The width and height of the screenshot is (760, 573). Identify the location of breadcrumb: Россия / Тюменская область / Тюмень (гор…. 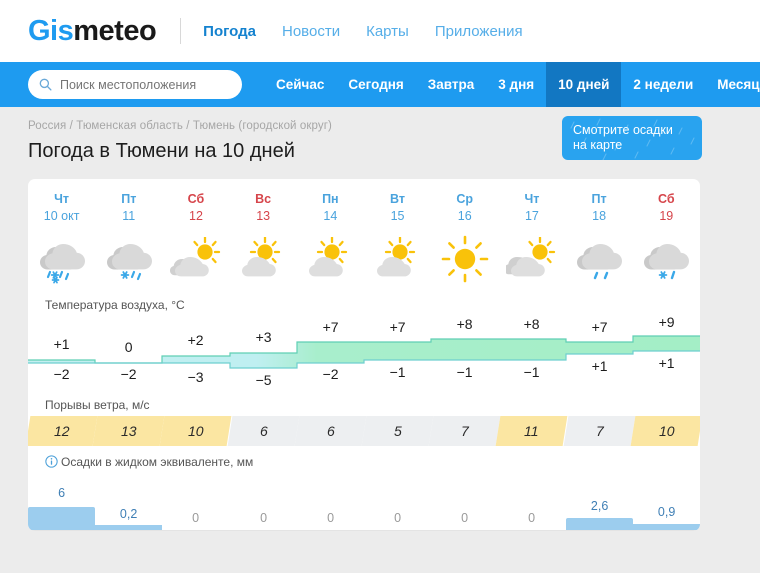
(180, 126).